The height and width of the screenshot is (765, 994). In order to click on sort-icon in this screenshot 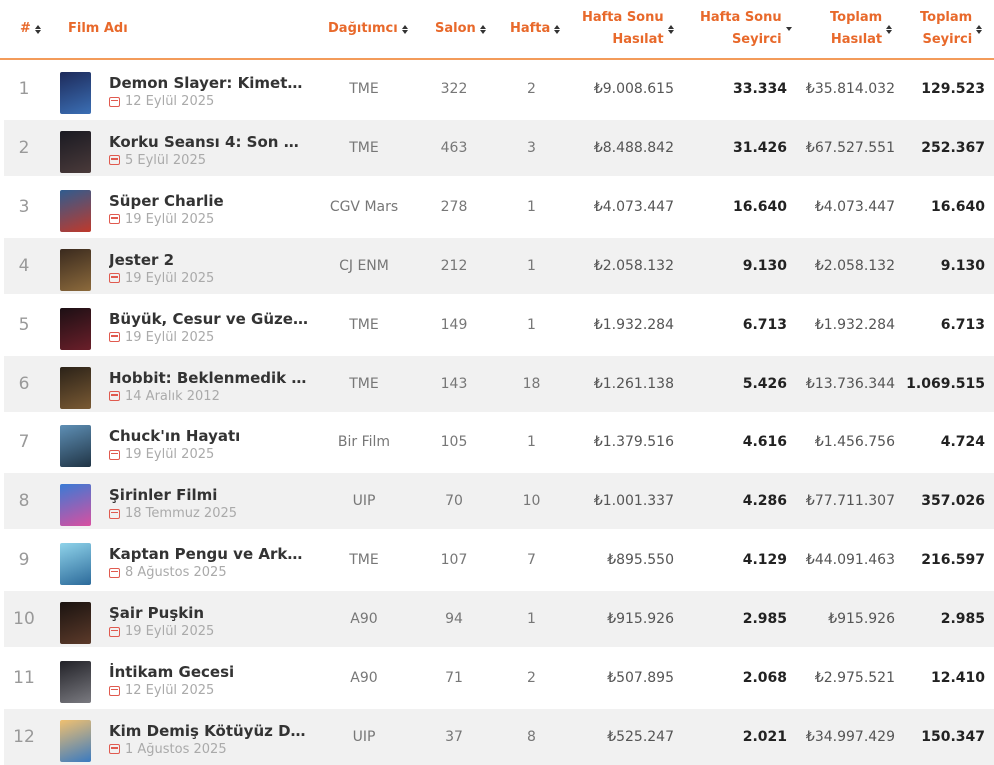, I will do `click(671, 29)`.